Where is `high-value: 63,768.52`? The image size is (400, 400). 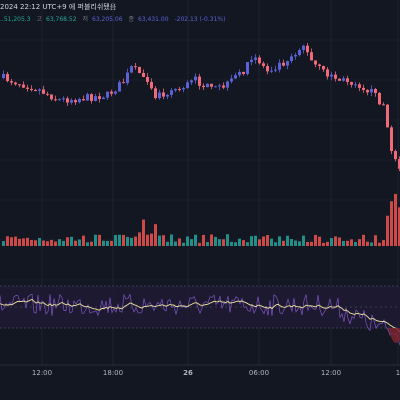
high-value: 63,768.52 is located at coordinates (61, 19).